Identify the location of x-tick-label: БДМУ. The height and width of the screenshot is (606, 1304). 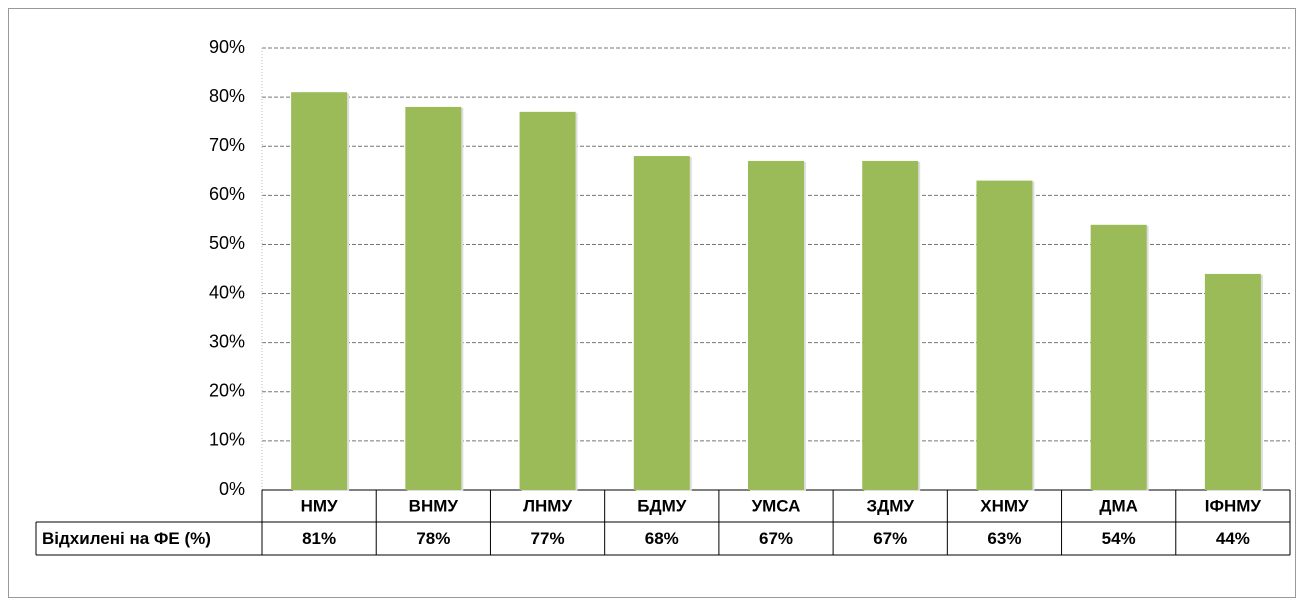
(661, 505).